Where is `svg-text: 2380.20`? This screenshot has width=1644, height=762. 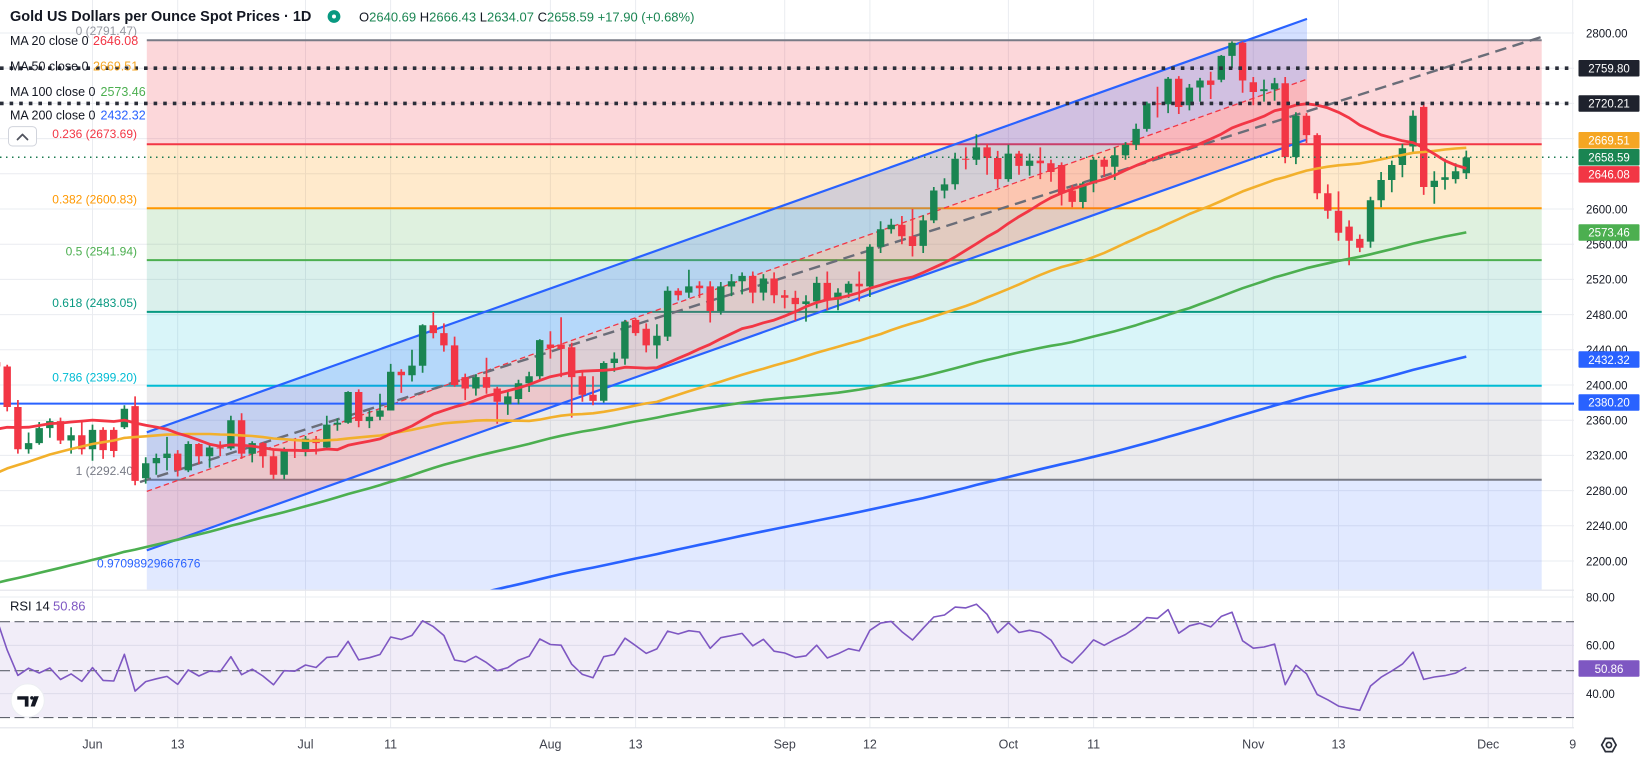 svg-text: 2380.20 is located at coordinates (1609, 404).